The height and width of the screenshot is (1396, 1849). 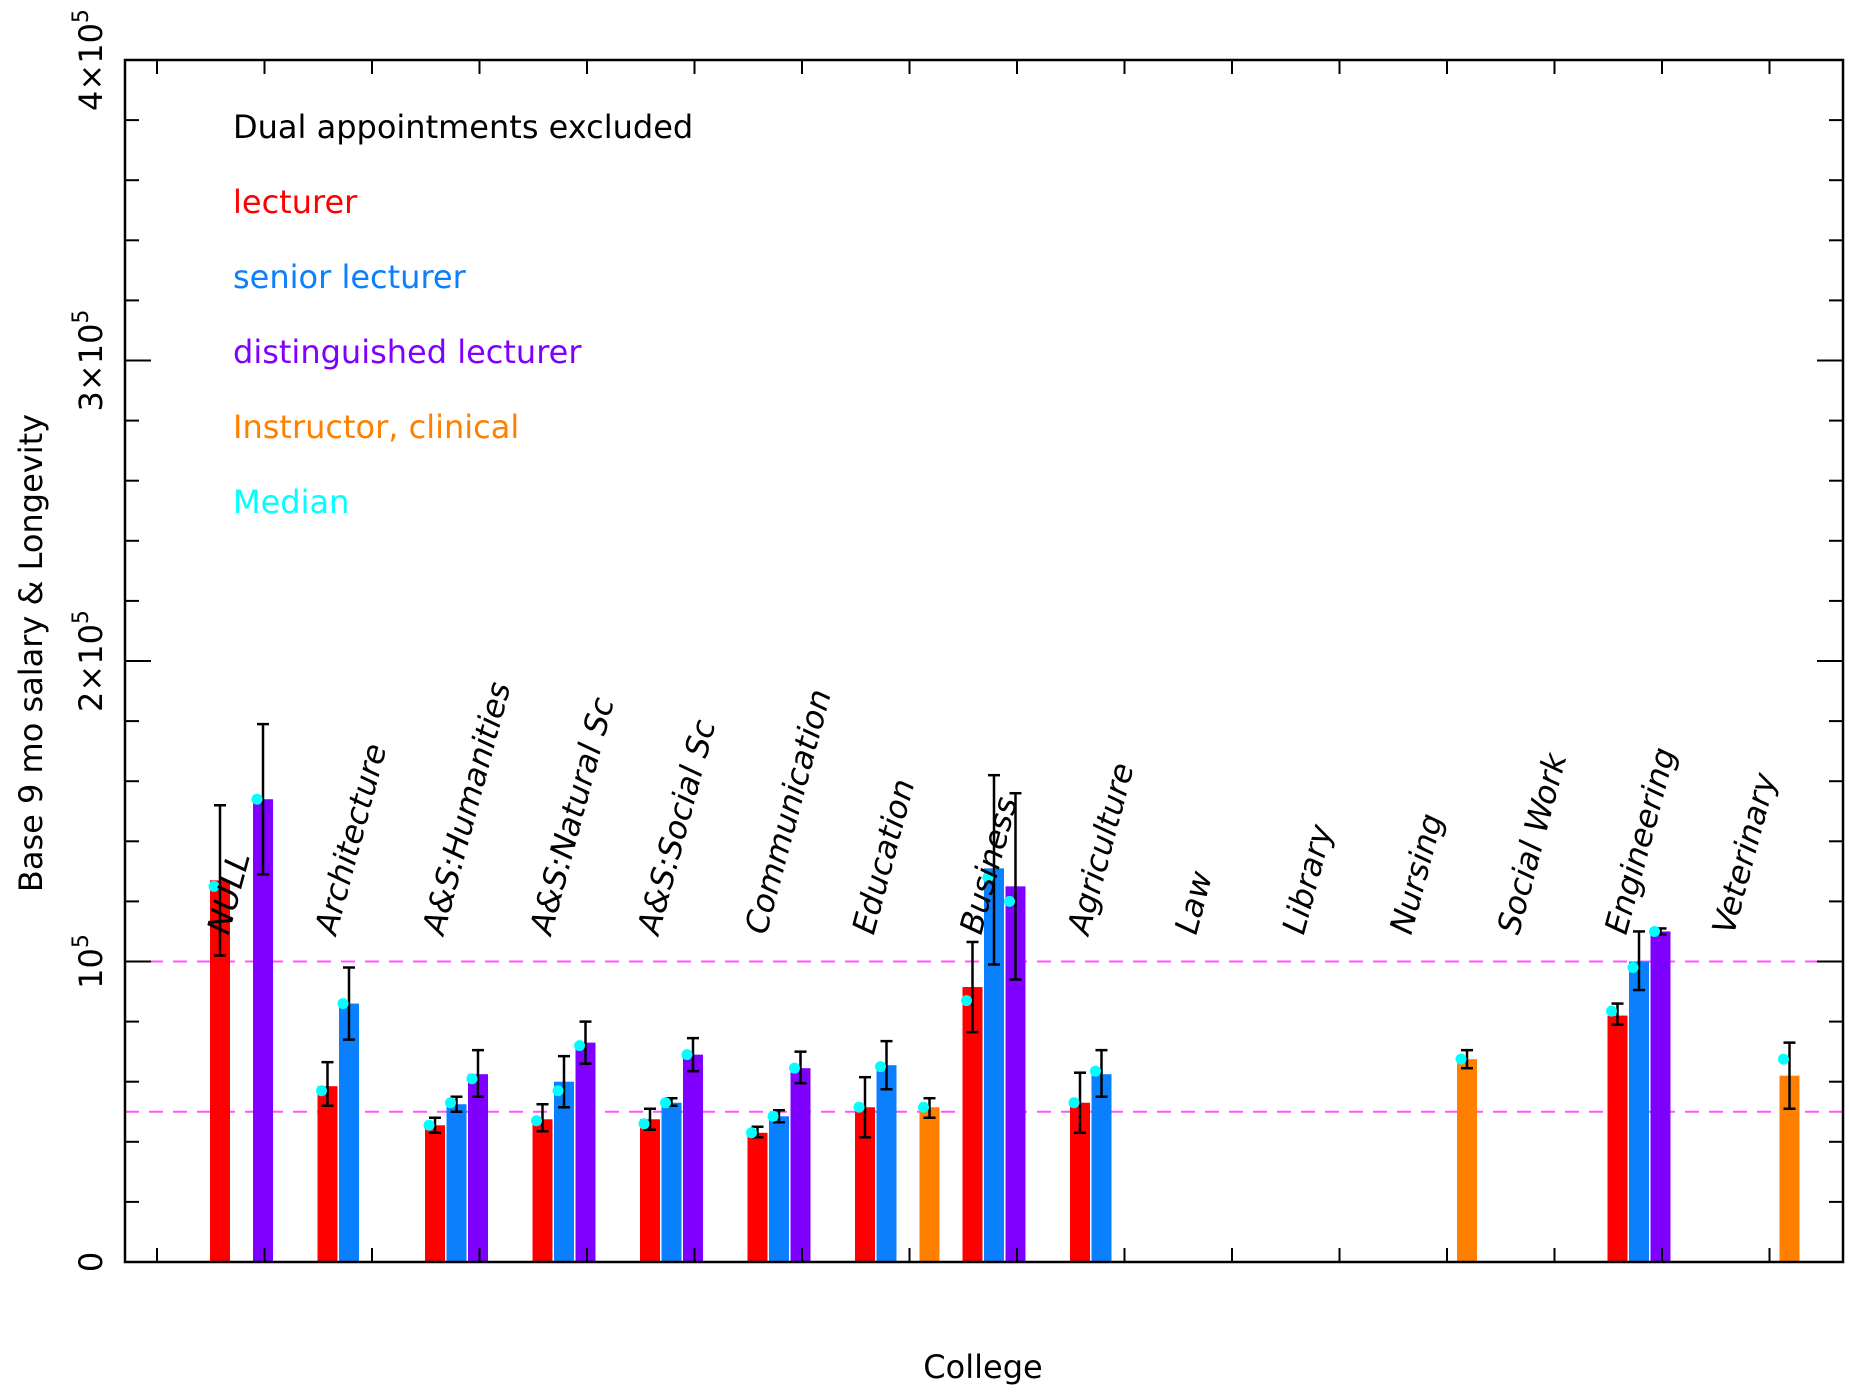 I want to click on category-label: Education, so click(x=884, y=856).